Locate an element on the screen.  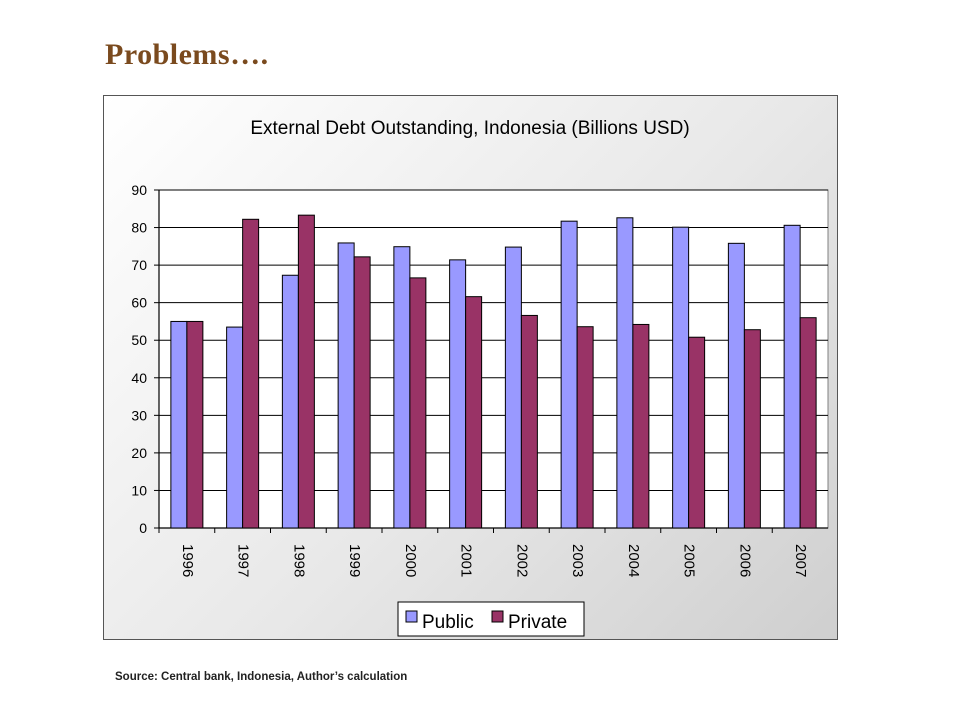
legend is located at coordinates (491, 619).